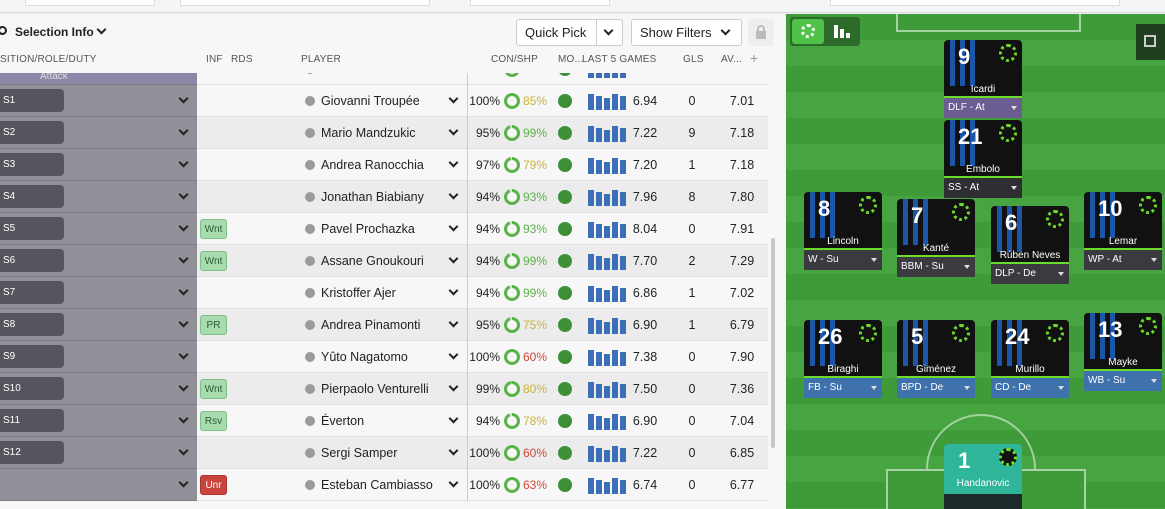 The height and width of the screenshot is (509, 1165). I want to click on player-row: S7 Kristoffer Ajer 94% 99% 6.86 1 7.02, so click(384, 293).